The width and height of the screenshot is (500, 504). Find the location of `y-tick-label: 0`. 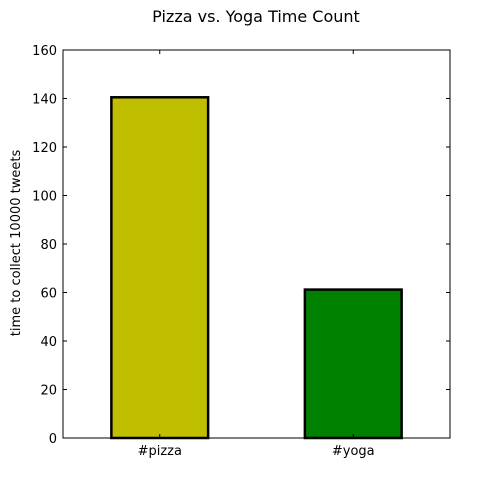

y-tick-label: 0 is located at coordinates (53, 439).